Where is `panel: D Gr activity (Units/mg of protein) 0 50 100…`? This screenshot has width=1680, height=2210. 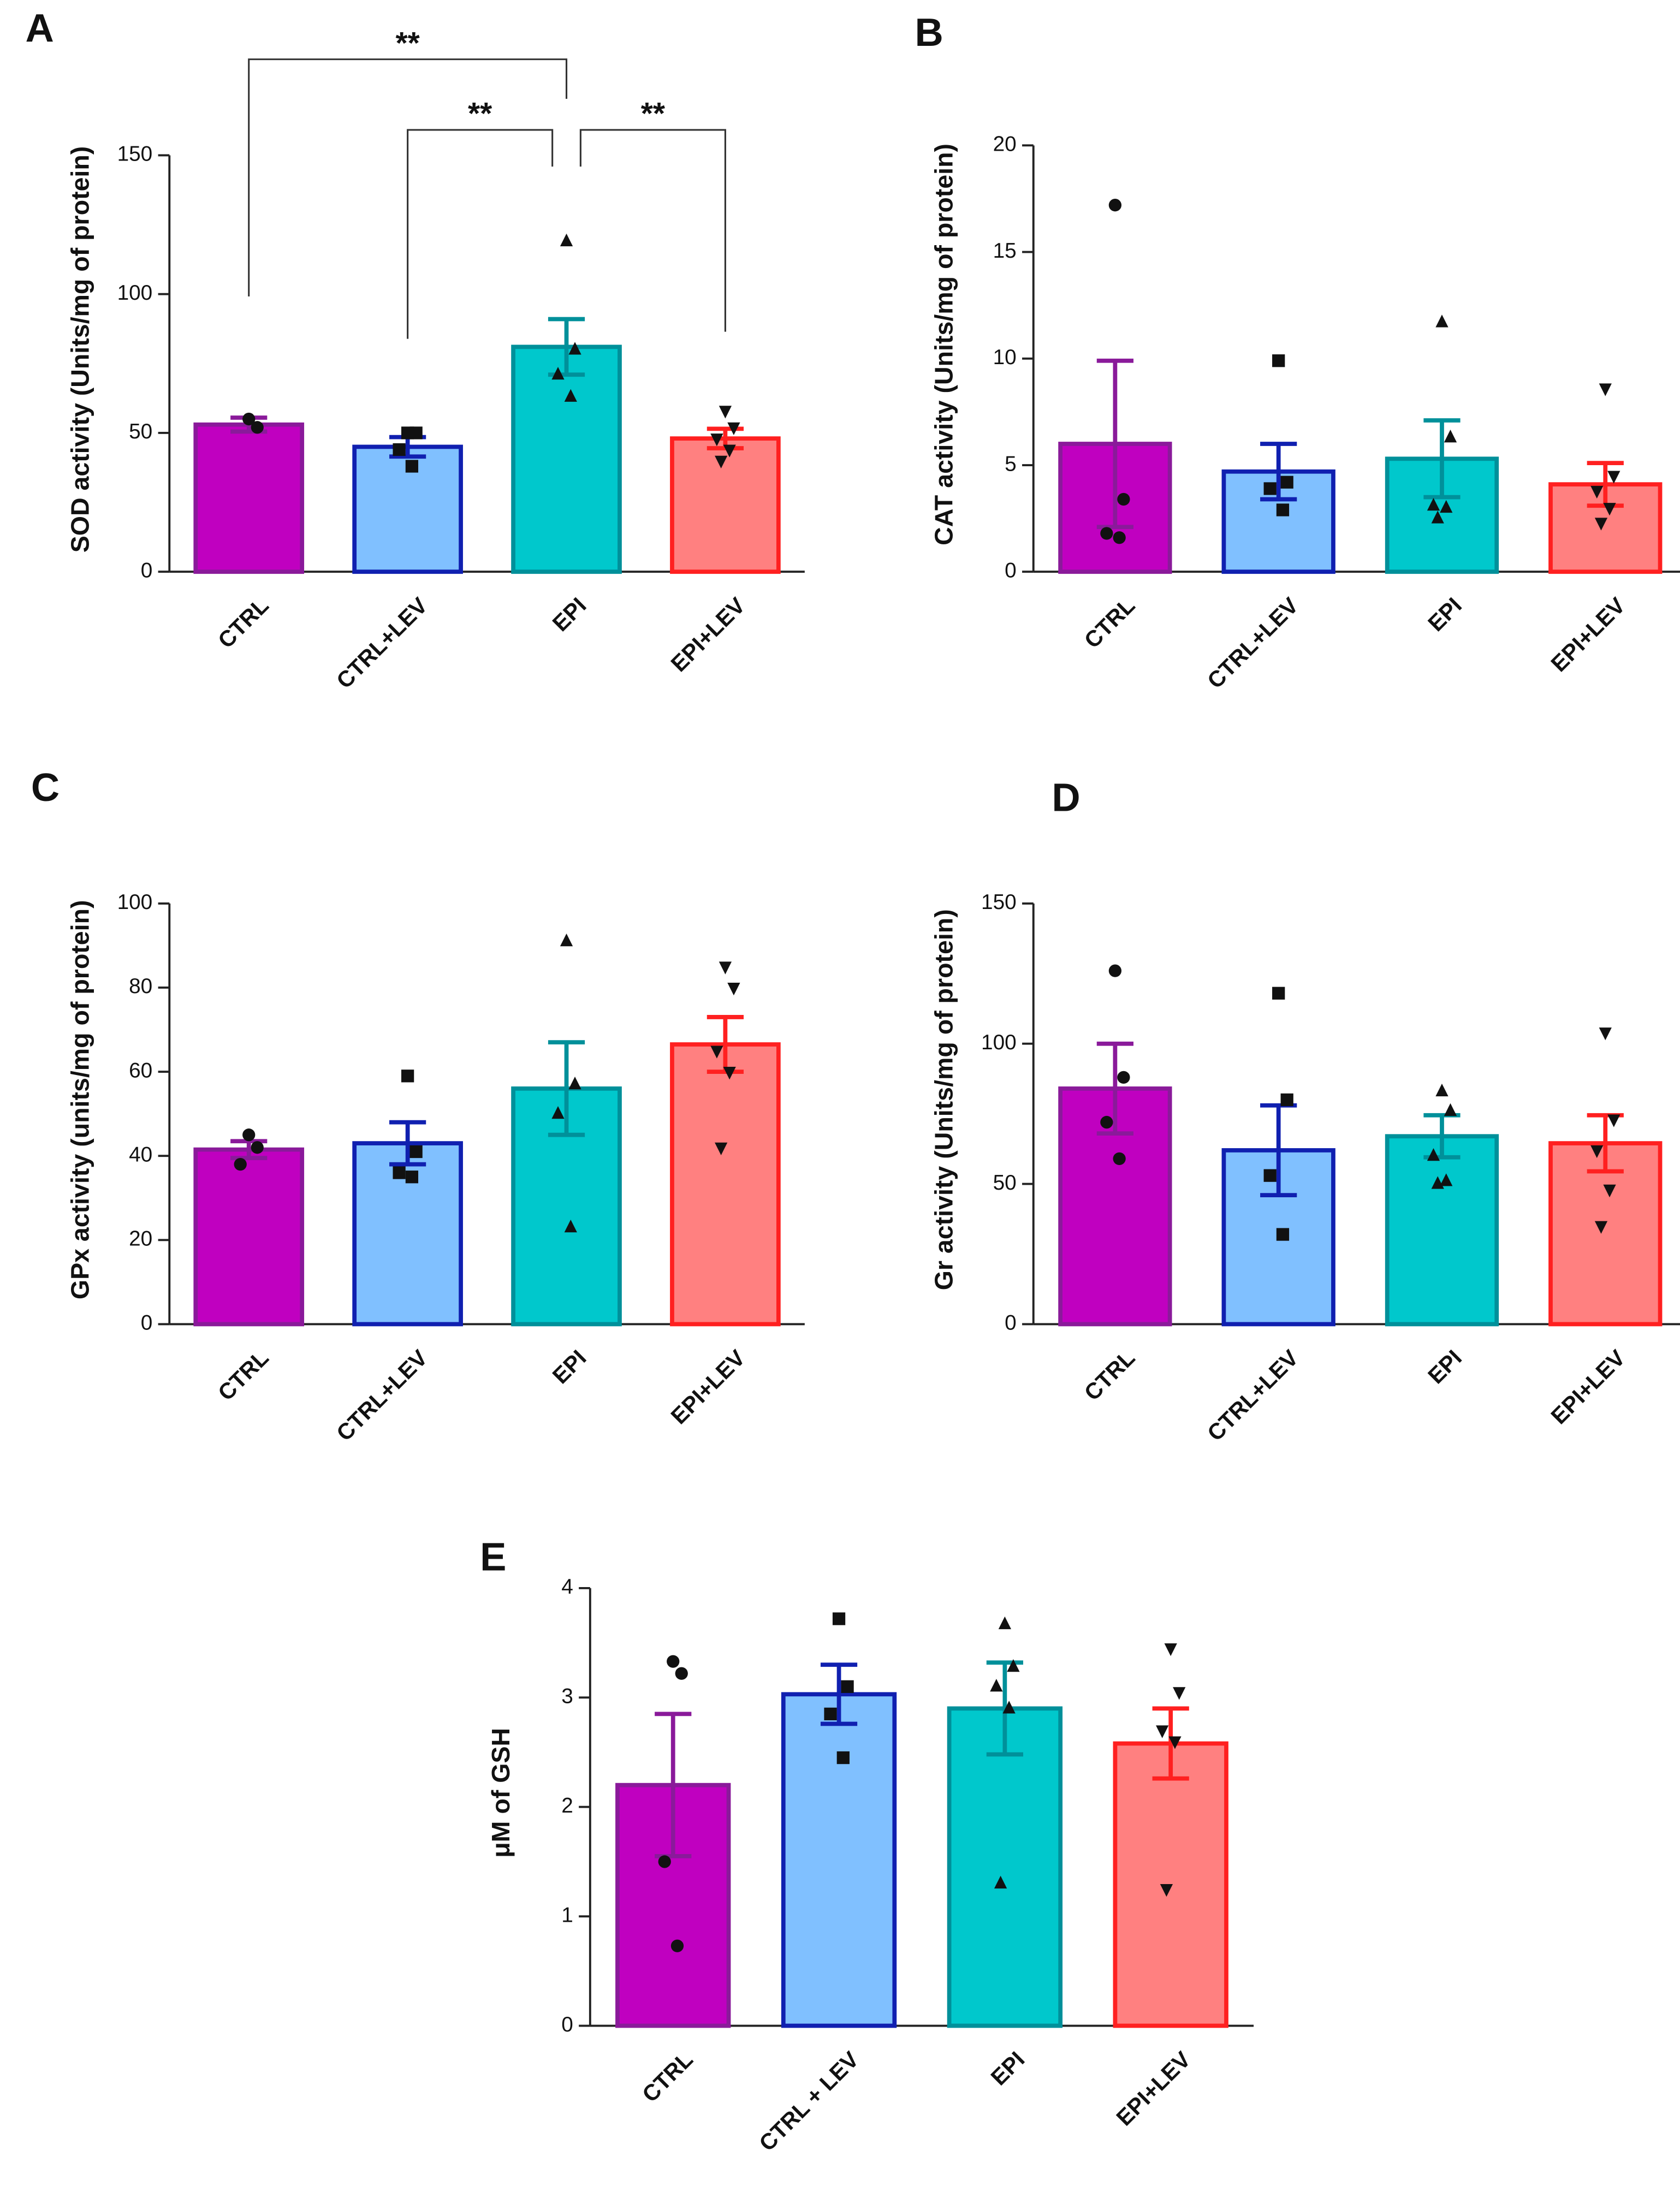 panel: D Gr activity (Units/mg of protein) 0 50 100… is located at coordinates (1305, 1110).